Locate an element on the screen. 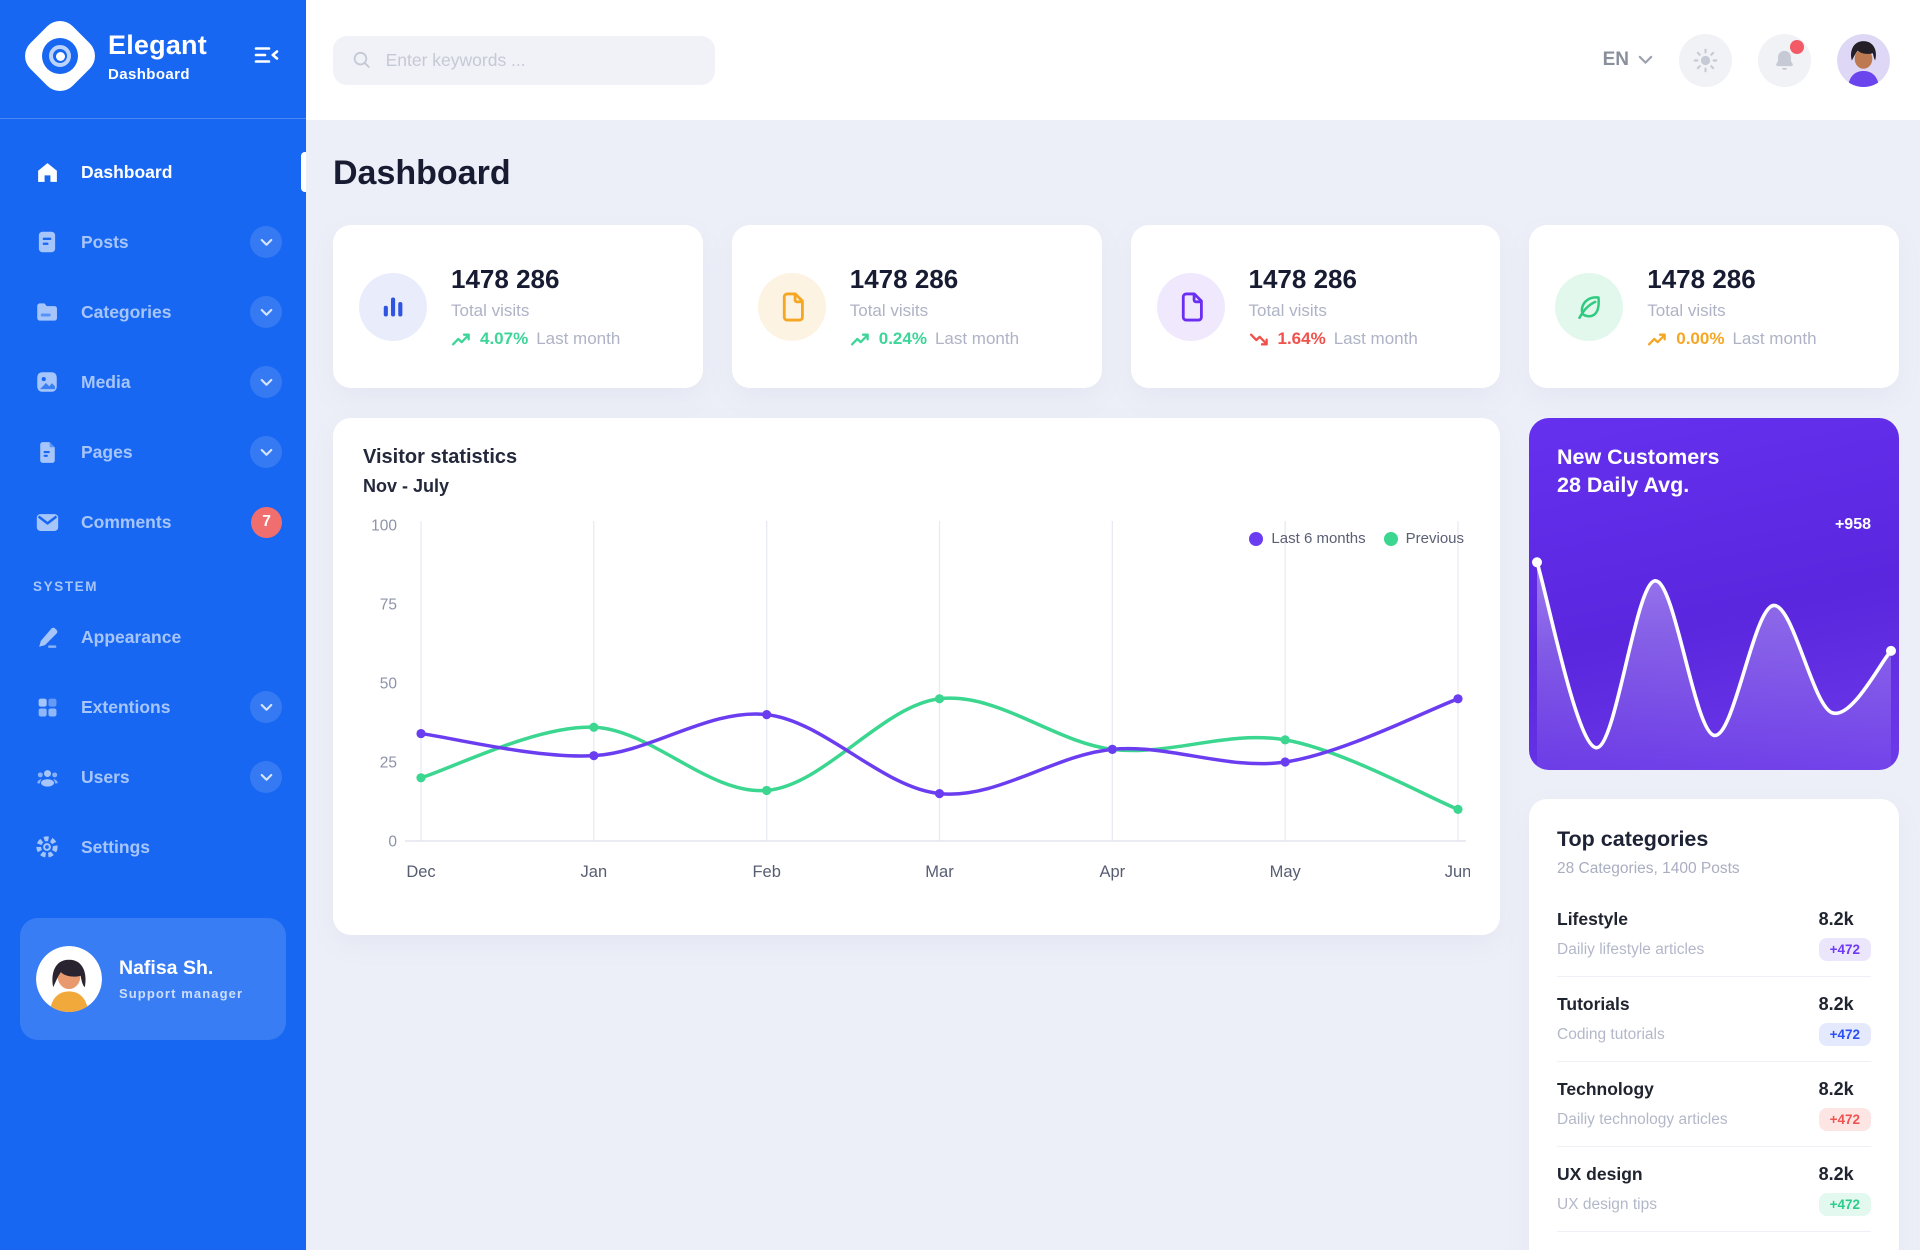 This screenshot has width=1920, height=1250. chart-legend: Last 6 months Previous is located at coordinates (1356, 538).